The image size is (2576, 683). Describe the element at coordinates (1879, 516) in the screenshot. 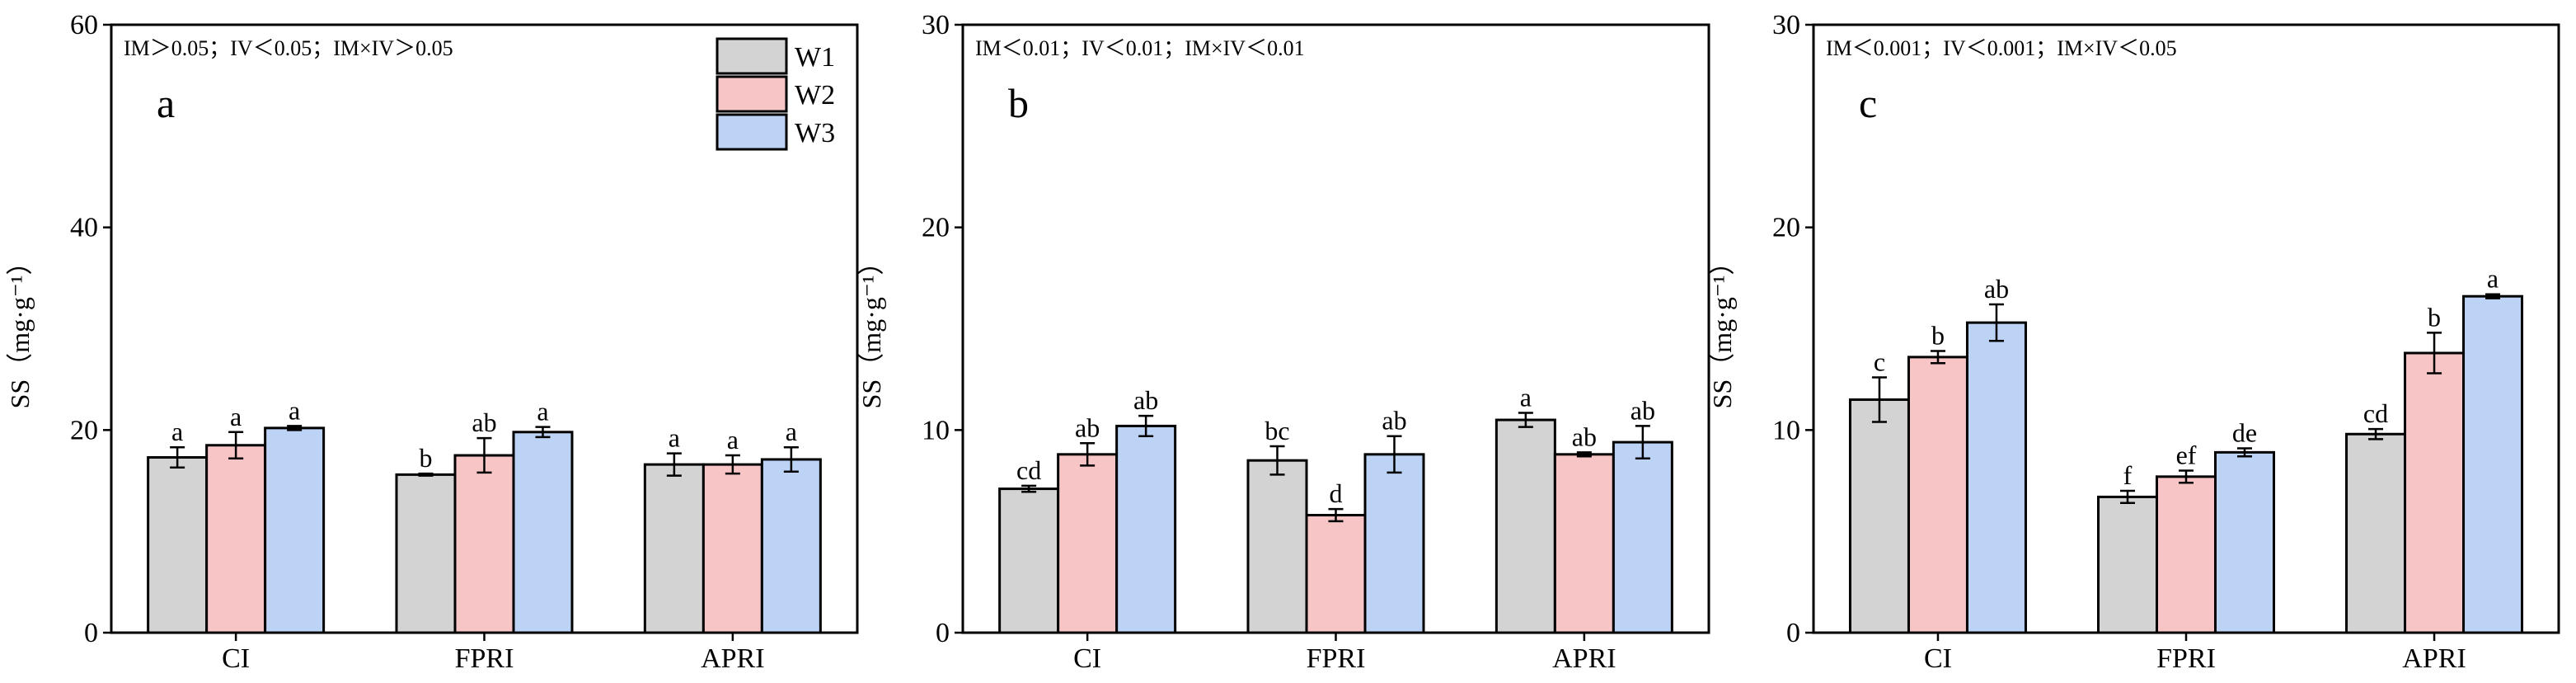

I see `bar-c-ci-w1` at that location.